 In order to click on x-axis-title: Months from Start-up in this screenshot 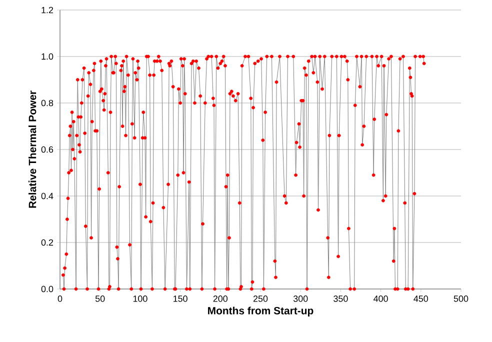, I will do `click(261, 311)`.